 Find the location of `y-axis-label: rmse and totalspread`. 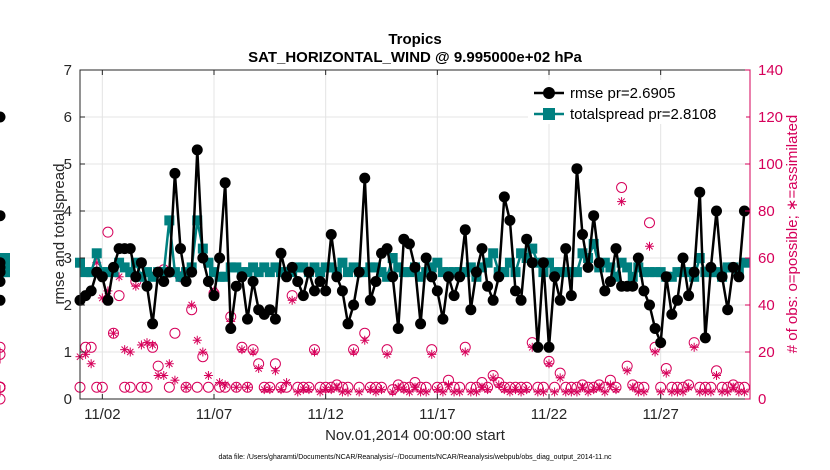

y-axis-label: rmse and totalspread is located at coordinates (59, 234).